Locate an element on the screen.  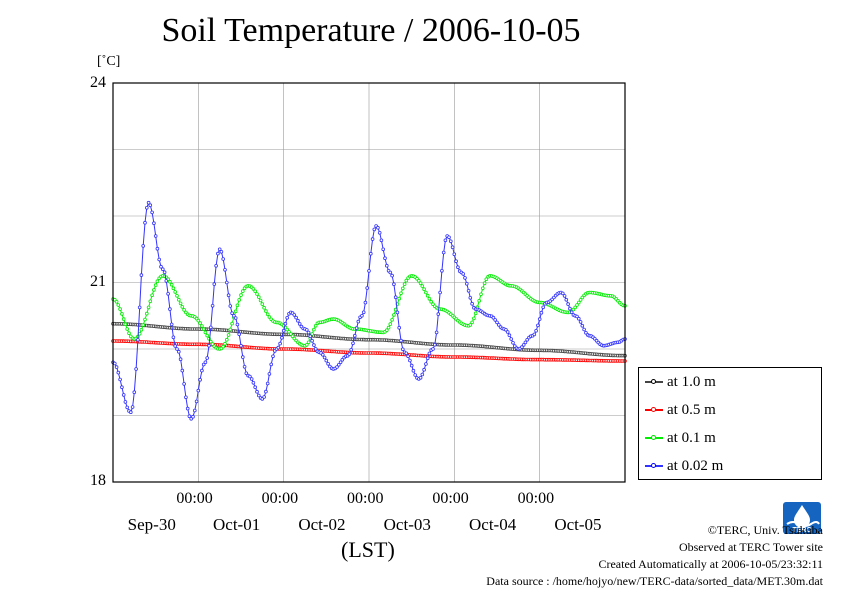
y-tick-label: 21 is located at coordinates (98, 281).